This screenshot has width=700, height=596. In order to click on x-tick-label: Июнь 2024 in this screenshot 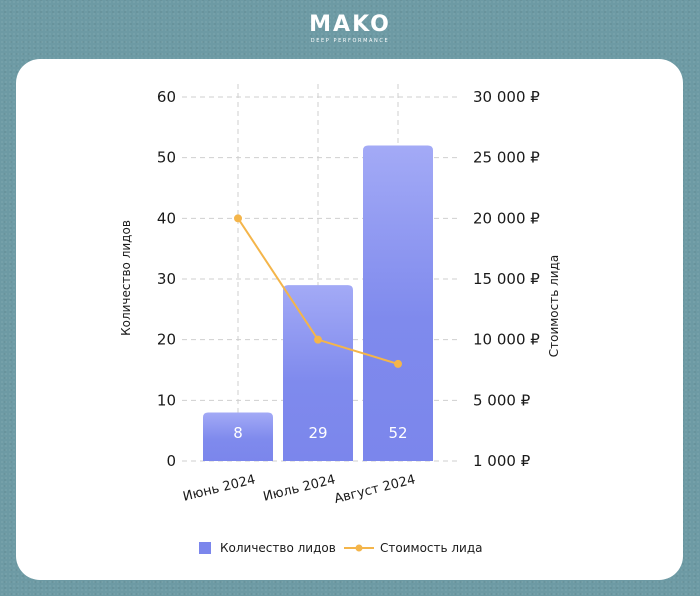, I will do `click(218, 488)`.